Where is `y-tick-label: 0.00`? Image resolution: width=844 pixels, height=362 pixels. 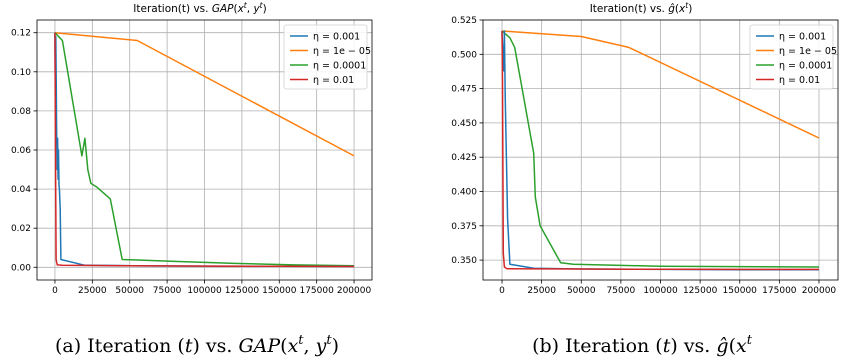 y-tick-label: 0.00 is located at coordinates (21, 268).